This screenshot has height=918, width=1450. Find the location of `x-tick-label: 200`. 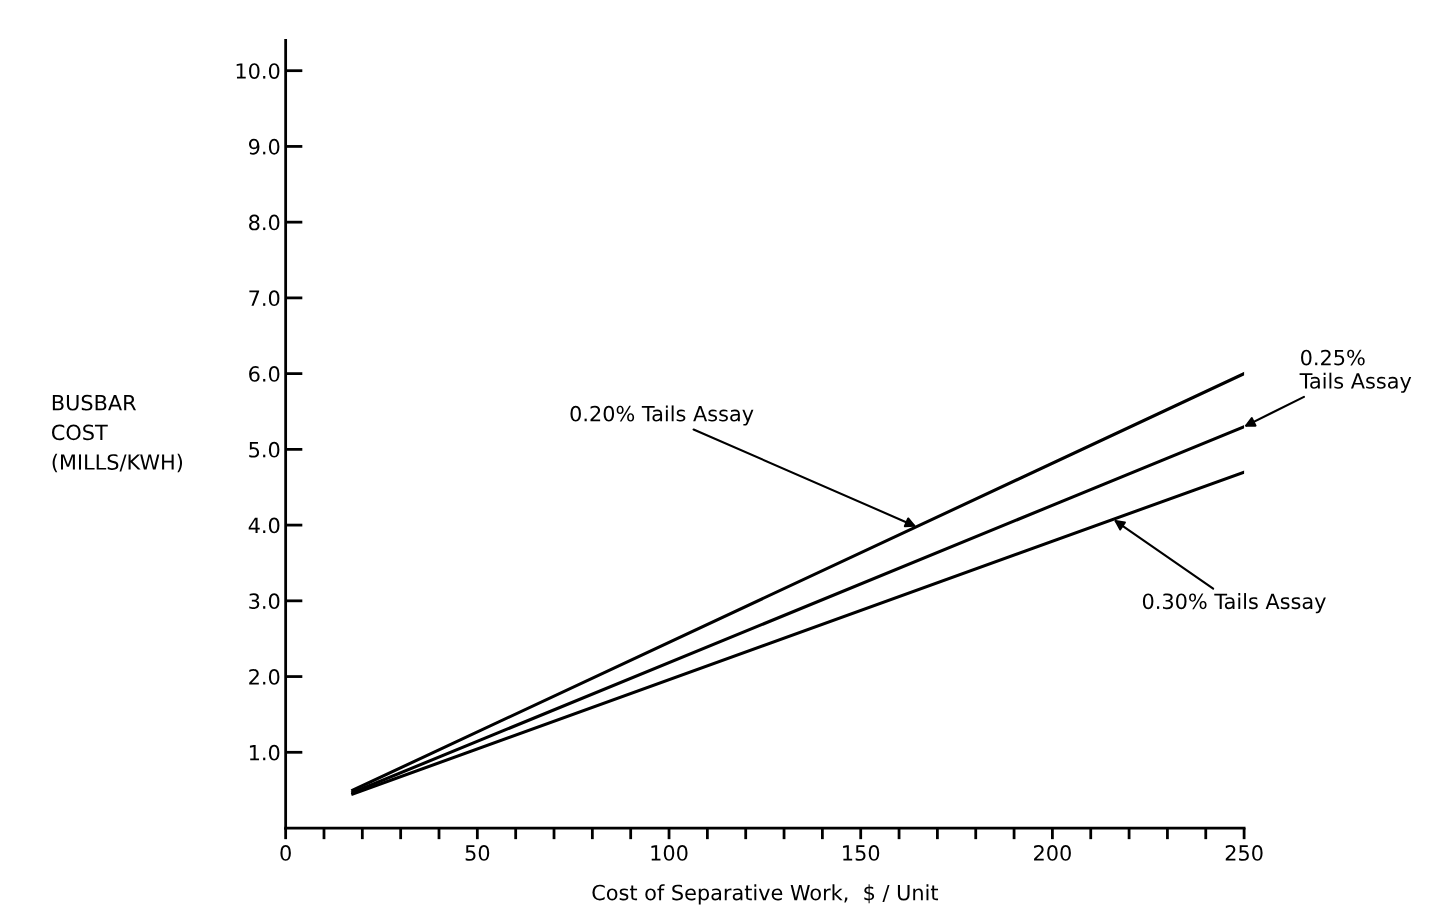

x-tick-label: 200 is located at coordinates (1052, 853).